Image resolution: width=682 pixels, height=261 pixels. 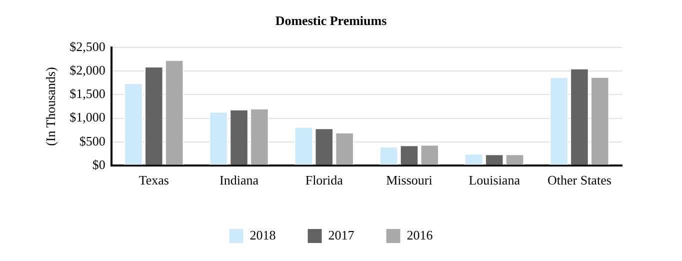 I want to click on y-tick-label: $1,000, so click(x=88, y=117).